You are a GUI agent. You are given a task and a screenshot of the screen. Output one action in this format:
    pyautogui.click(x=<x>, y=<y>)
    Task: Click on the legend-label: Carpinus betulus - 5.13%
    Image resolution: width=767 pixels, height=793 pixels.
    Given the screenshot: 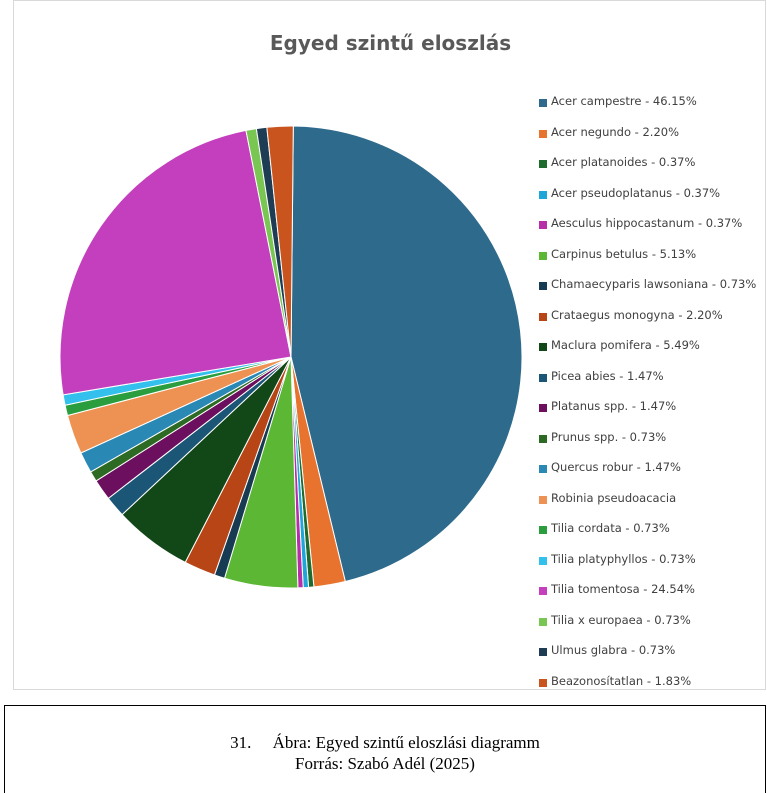 What is the action you would take?
    pyautogui.click(x=624, y=253)
    